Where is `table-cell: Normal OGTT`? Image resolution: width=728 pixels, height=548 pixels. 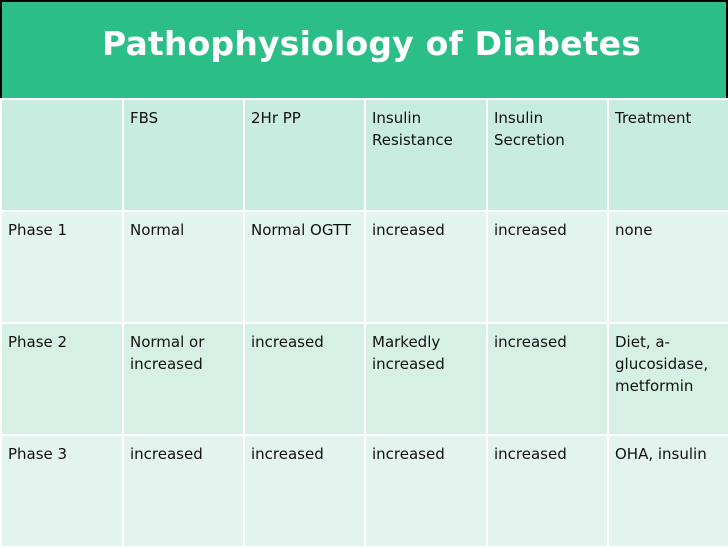
table-cell: Normal OGTT is located at coordinates (304, 267).